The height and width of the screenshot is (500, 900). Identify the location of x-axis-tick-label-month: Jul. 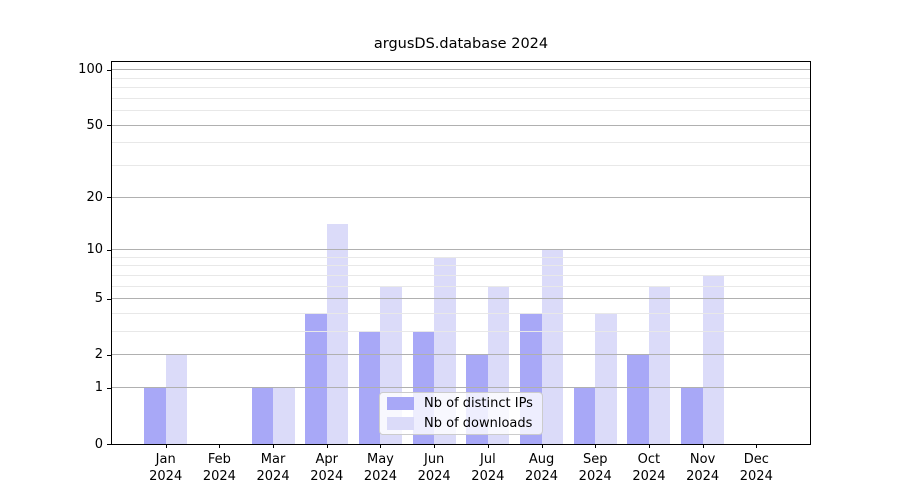
(488, 459).